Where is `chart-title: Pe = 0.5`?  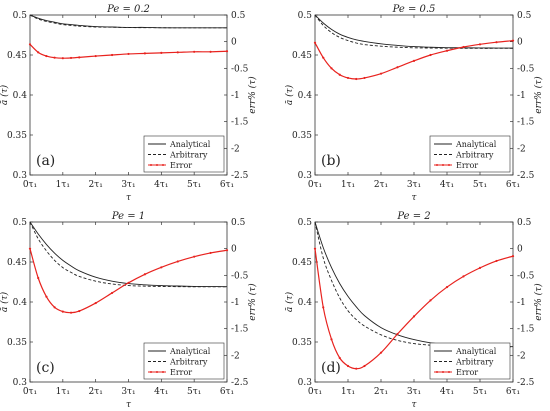
chart-title: Pe = 0.5 is located at coordinates (414, 9).